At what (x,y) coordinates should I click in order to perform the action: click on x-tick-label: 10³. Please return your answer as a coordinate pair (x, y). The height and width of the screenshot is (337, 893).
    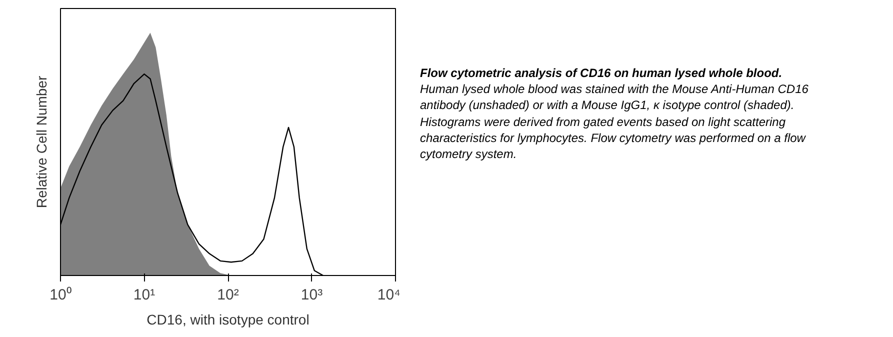
    Looking at the image, I should click on (311, 295).